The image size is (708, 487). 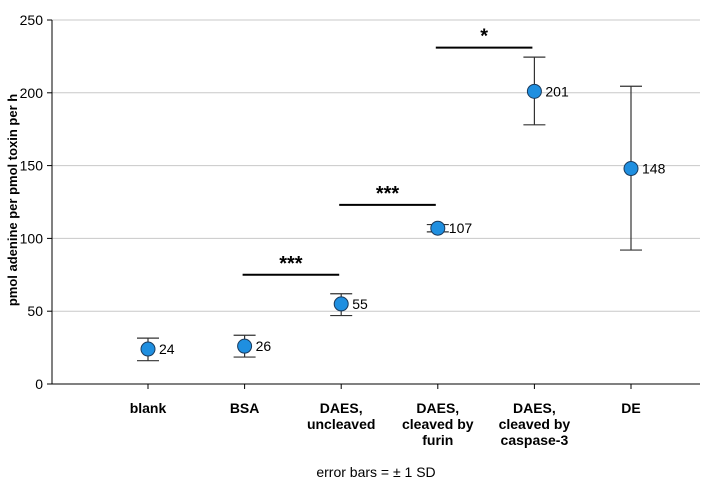 What do you see at coordinates (32, 93) in the screenshot?
I see `y-tick-label-200: 200` at bounding box center [32, 93].